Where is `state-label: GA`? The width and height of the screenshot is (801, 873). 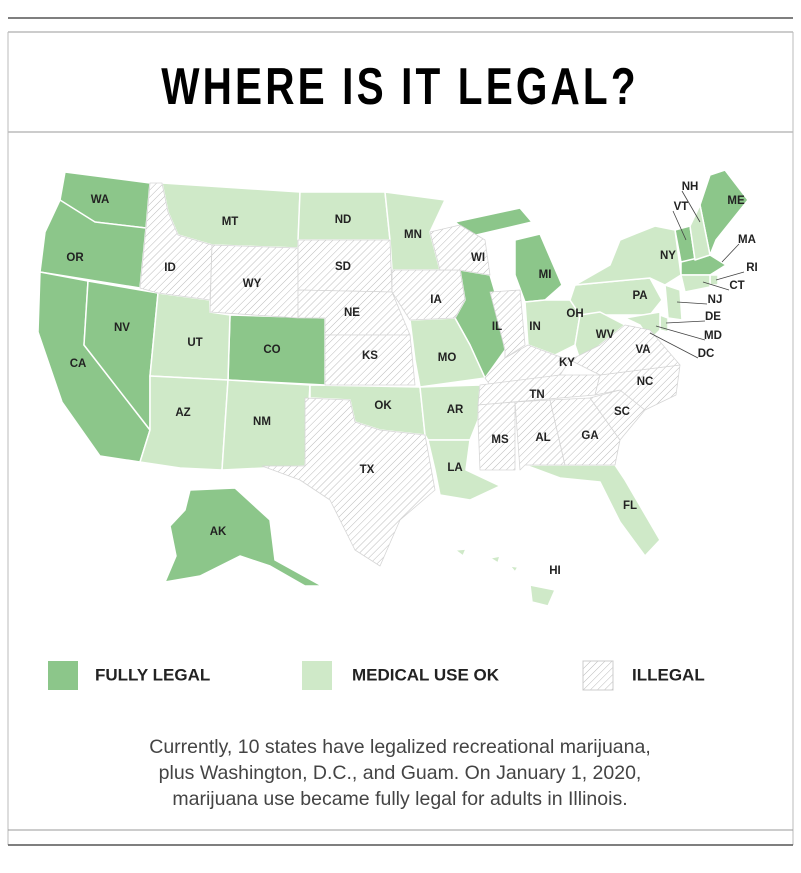
state-label: GA is located at coordinates (589, 436).